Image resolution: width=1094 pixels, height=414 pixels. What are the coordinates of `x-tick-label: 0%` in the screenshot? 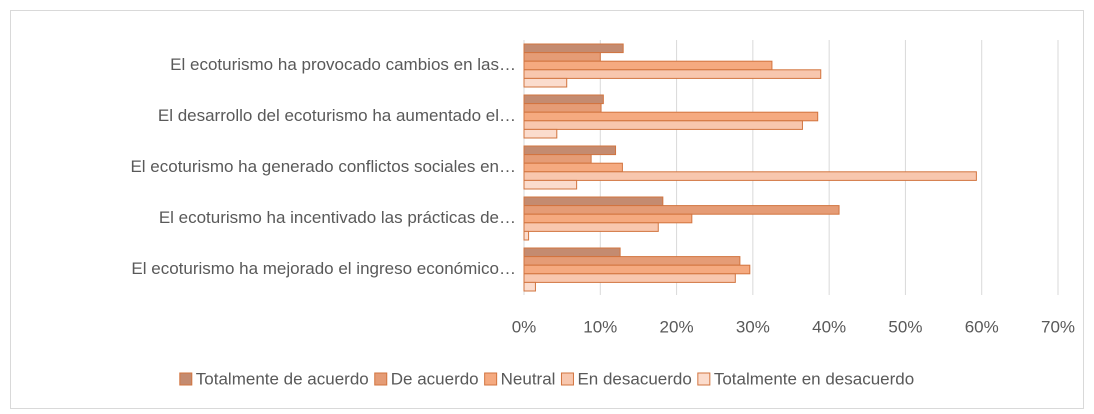 It's located at (524, 326).